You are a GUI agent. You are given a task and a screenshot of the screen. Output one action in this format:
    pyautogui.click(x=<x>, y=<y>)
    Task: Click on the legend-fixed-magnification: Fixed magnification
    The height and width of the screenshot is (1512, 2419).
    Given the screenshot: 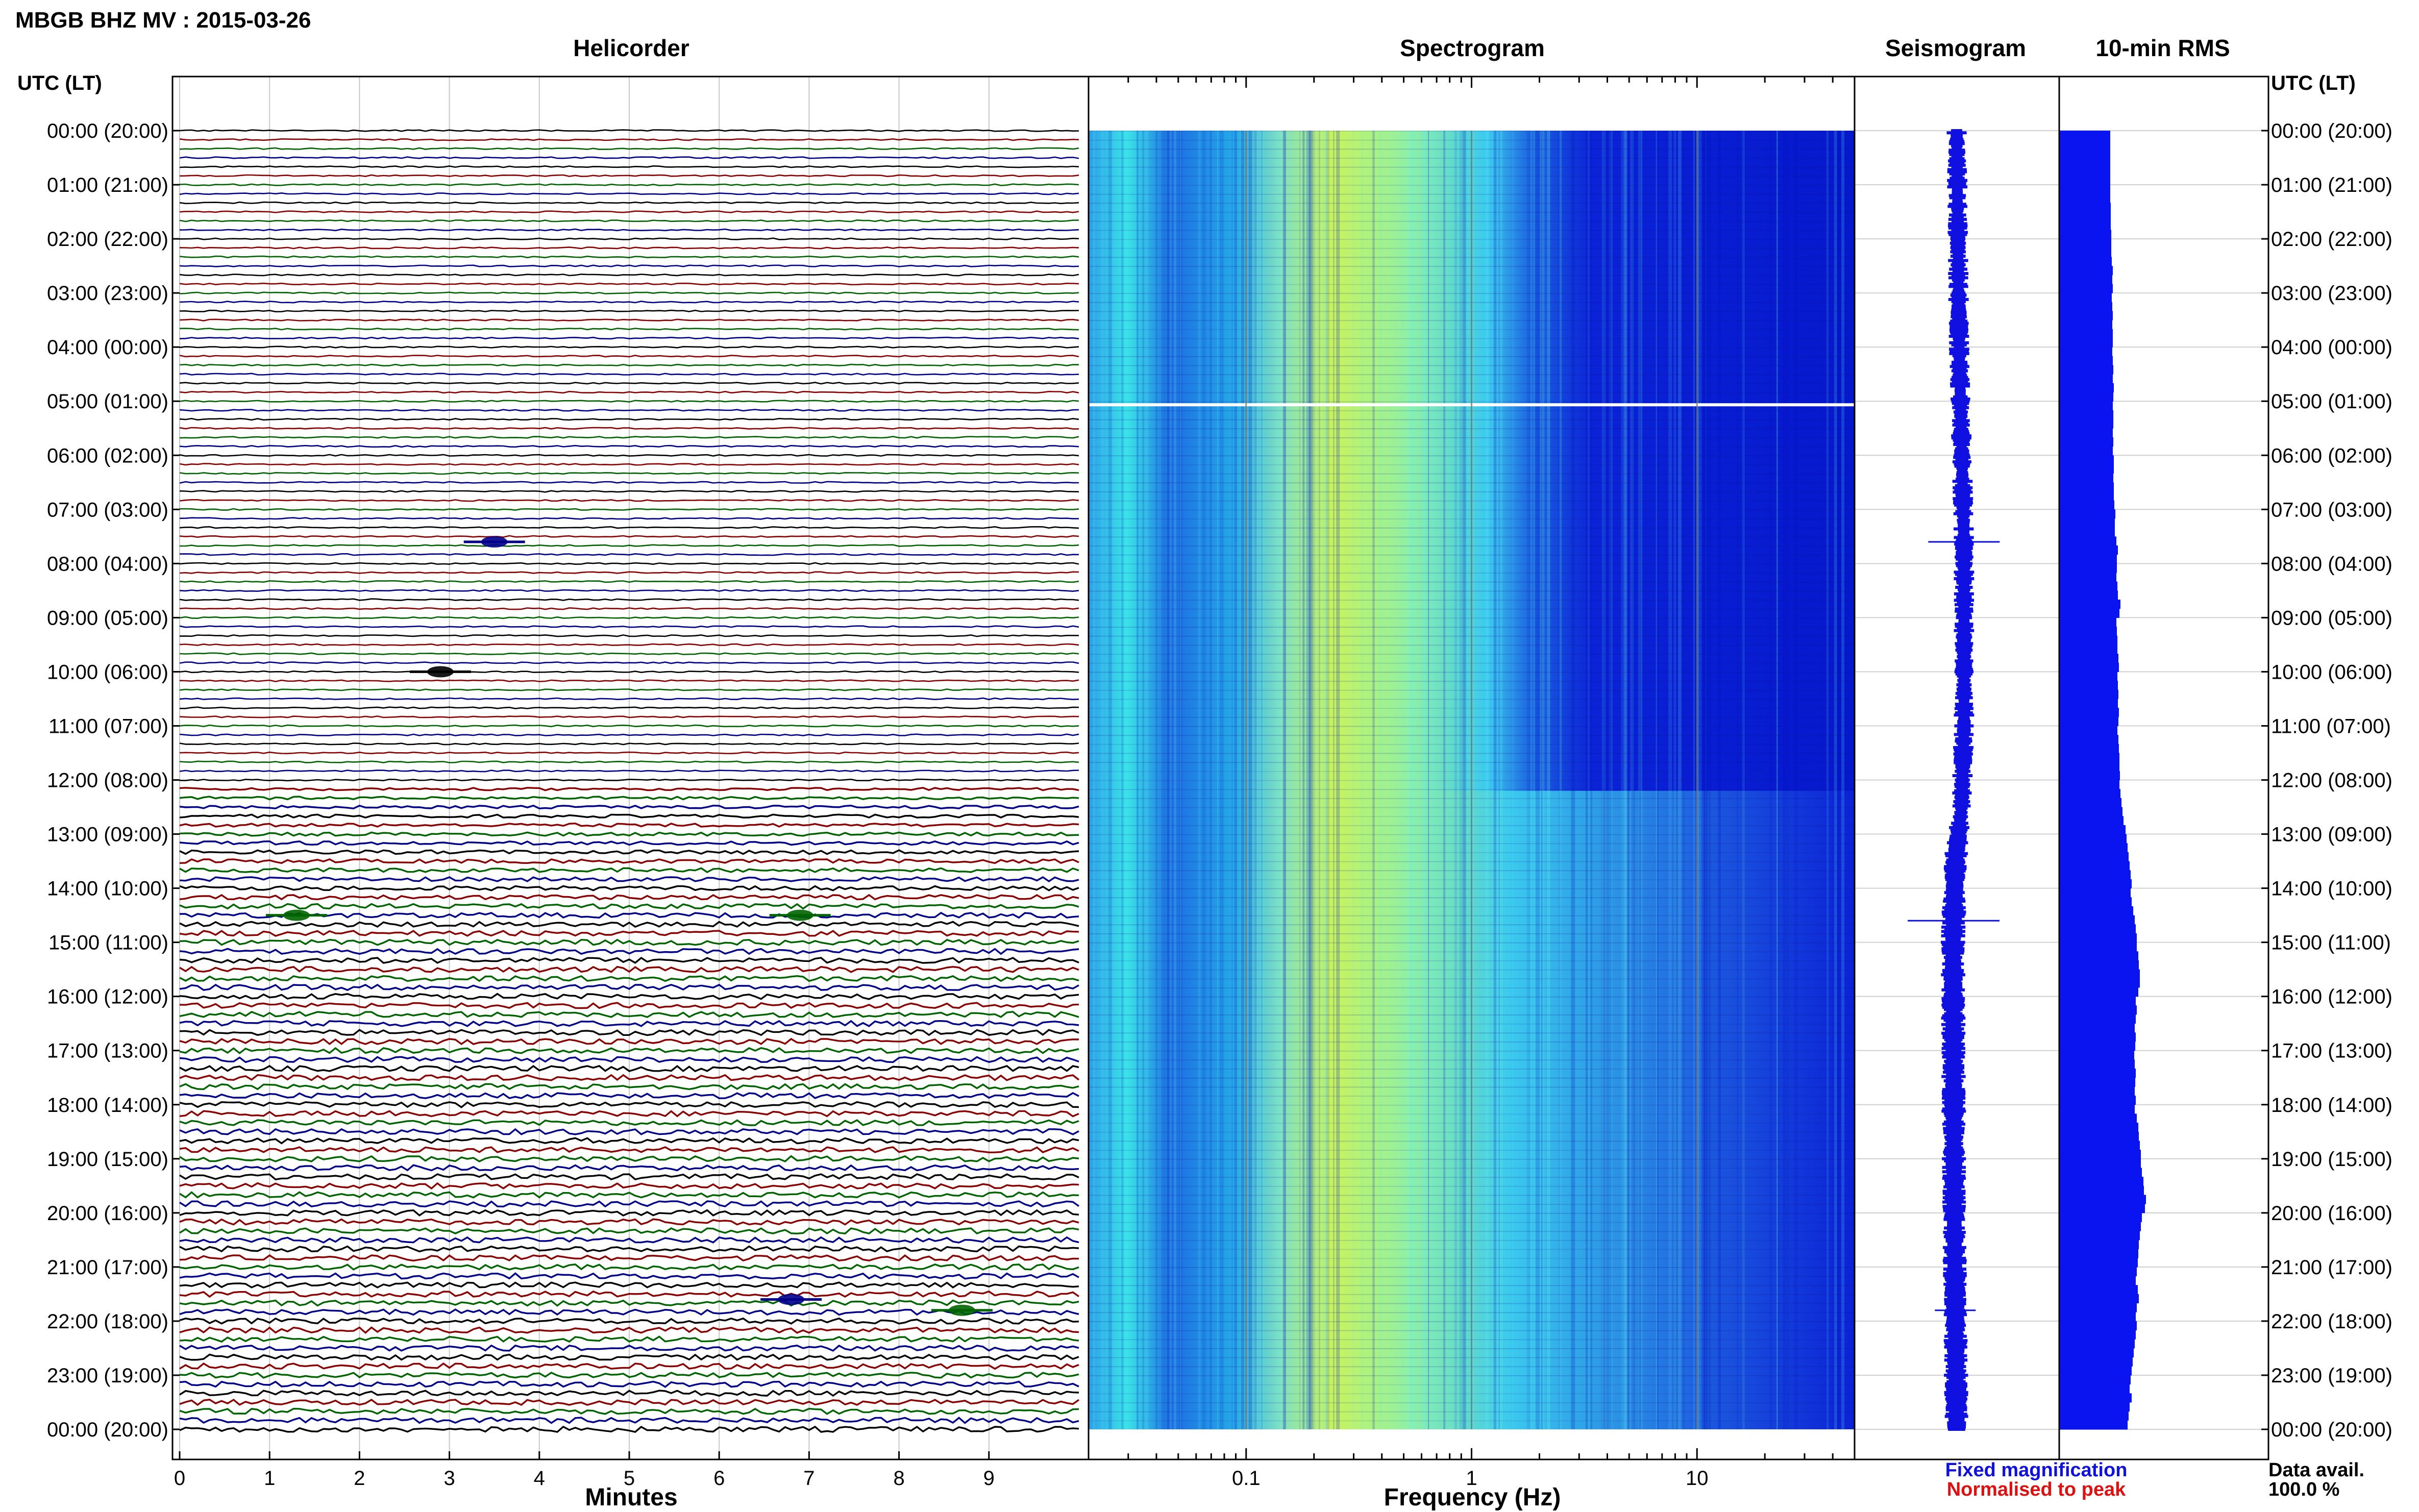 What is the action you would take?
    pyautogui.click(x=2036, y=1470)
    